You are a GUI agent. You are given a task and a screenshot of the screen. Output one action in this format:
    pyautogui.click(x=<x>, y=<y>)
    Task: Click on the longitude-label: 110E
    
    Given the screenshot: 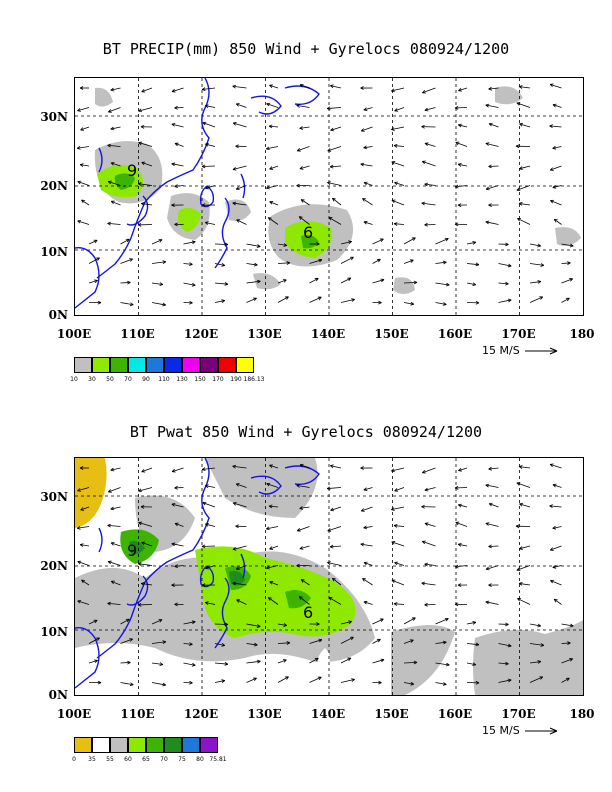 What is the action you would take?
    pyautogui.click(x=137, y=714)
    